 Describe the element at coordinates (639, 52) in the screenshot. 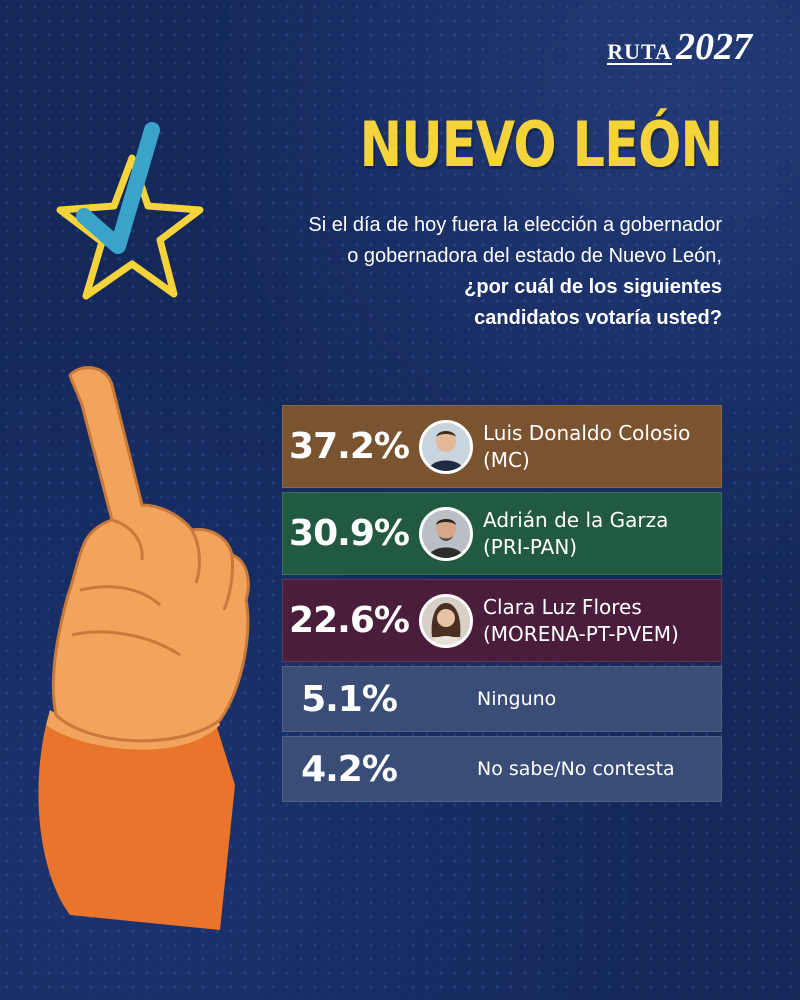

I see `brand-ruta: RUTA` at that location.